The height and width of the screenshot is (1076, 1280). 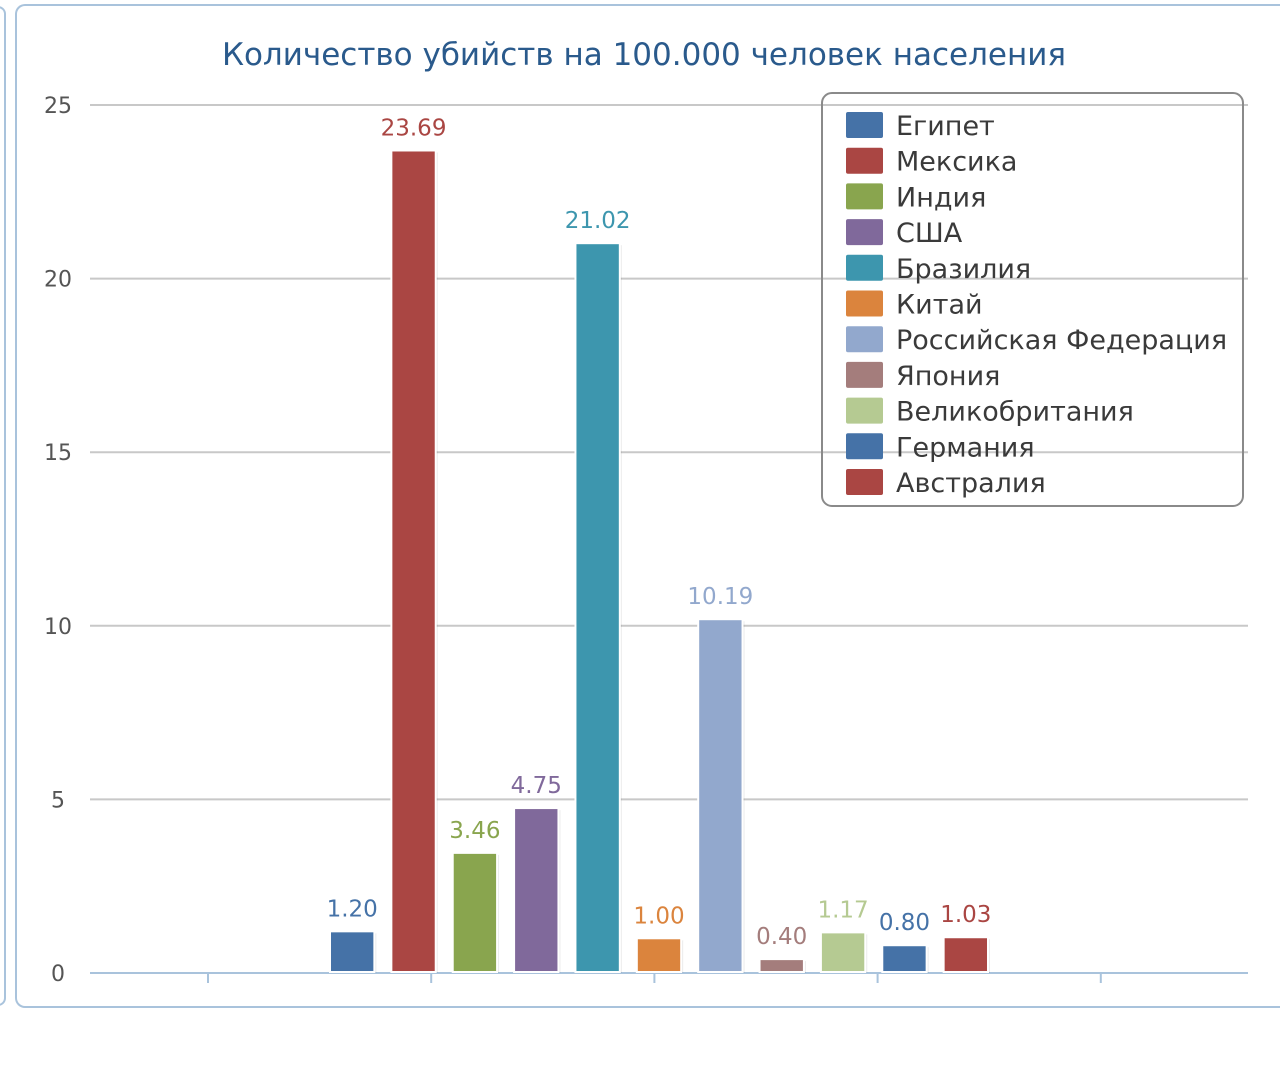 I want to click on x-axis, so click(x=669, y=977).